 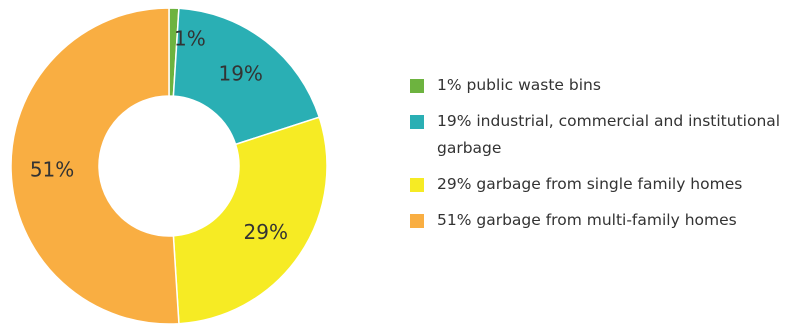 I want to click on legend-label: 1% public waste bins, so click(x=519, y=85).